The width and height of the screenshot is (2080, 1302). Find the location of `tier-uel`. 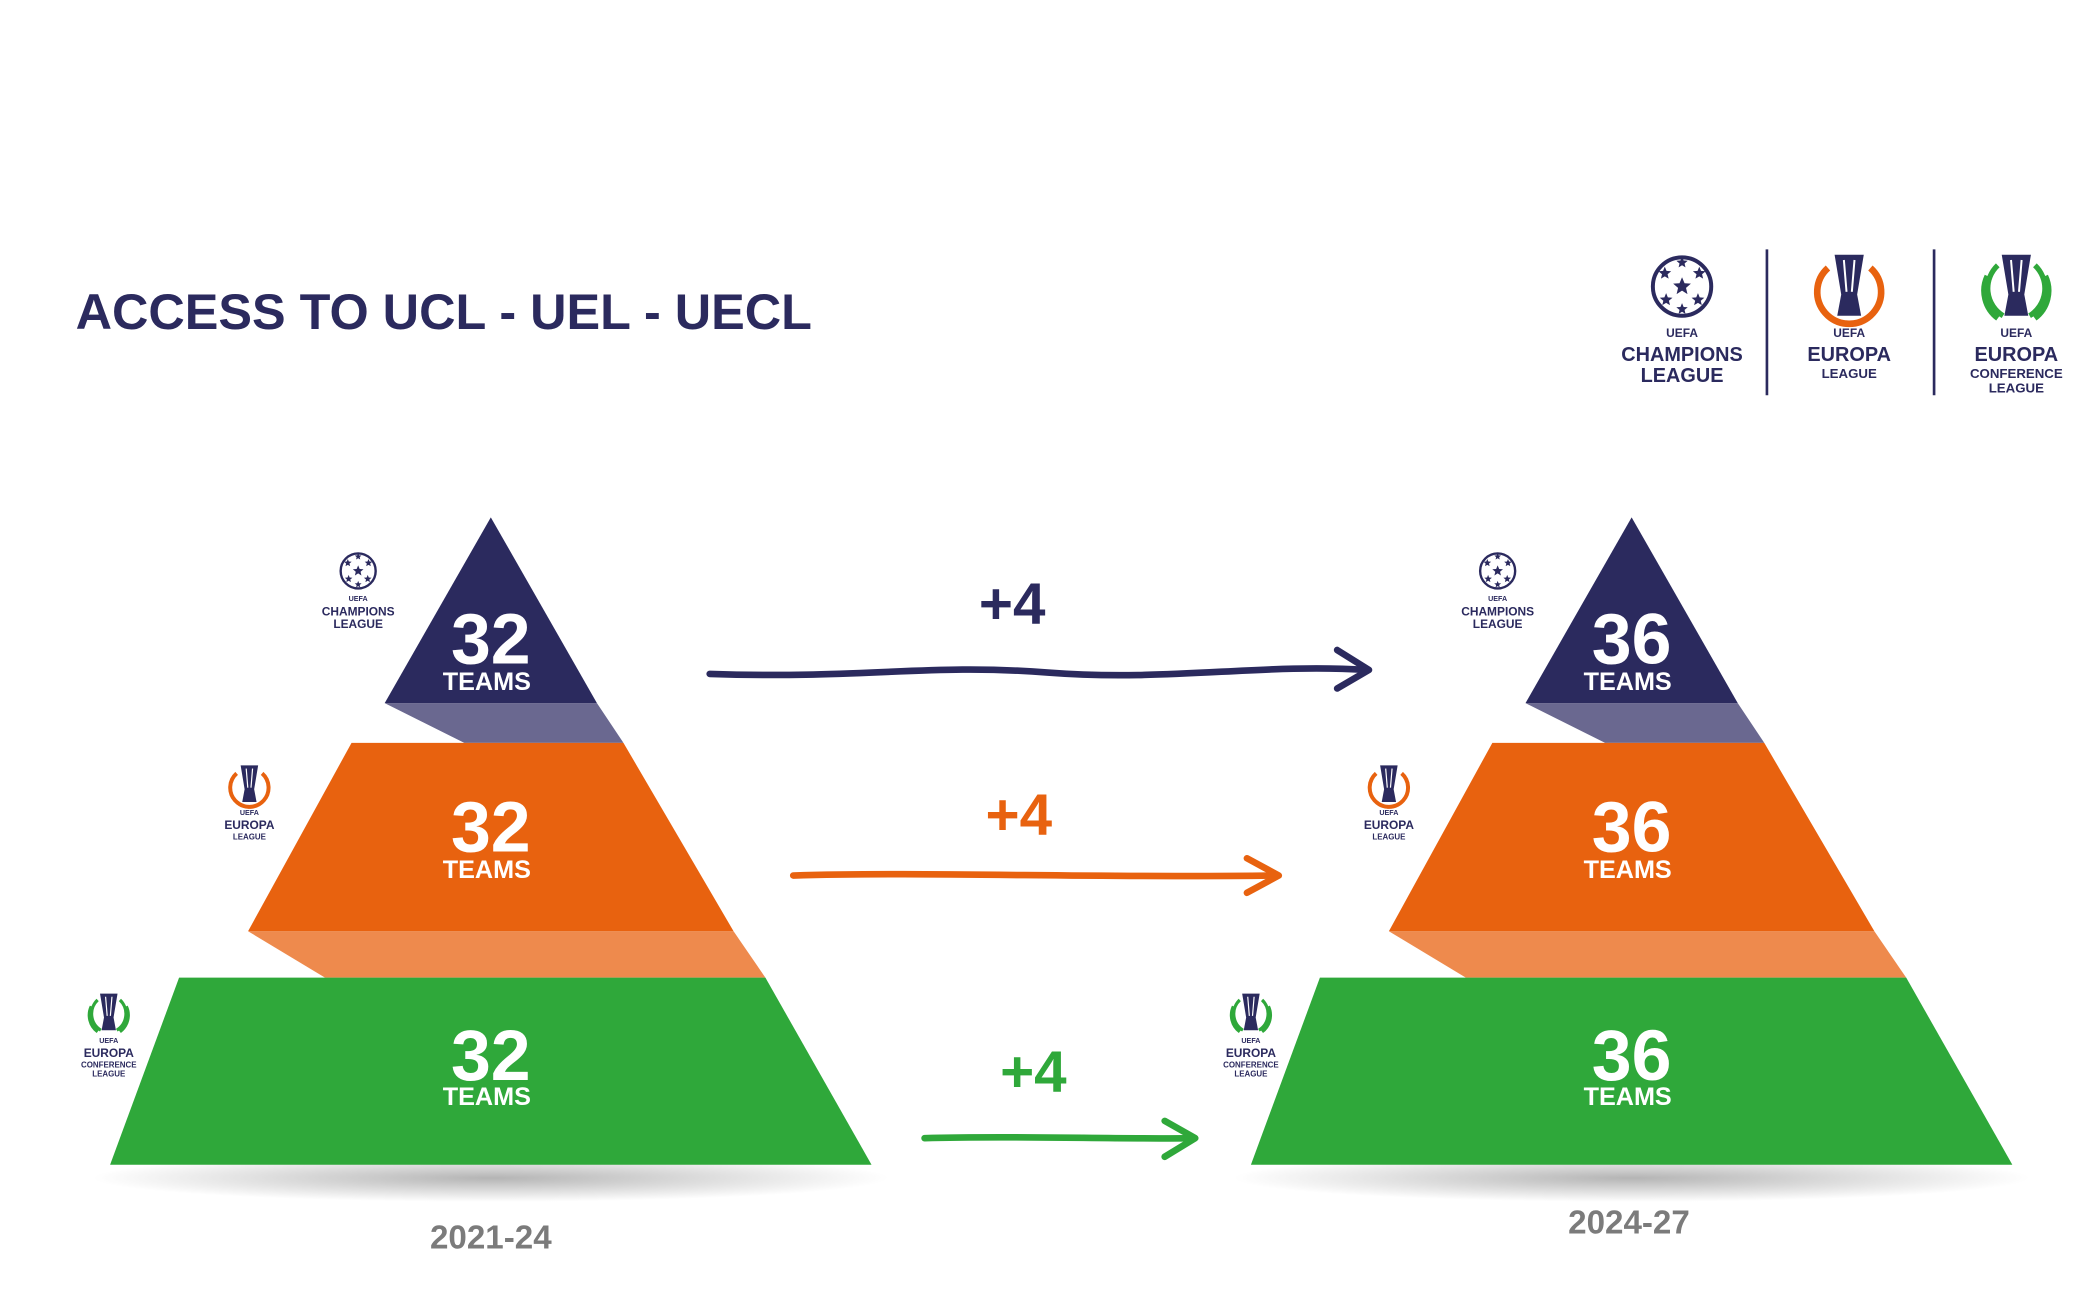

tier-uel is located at coordinates (1631, 837).